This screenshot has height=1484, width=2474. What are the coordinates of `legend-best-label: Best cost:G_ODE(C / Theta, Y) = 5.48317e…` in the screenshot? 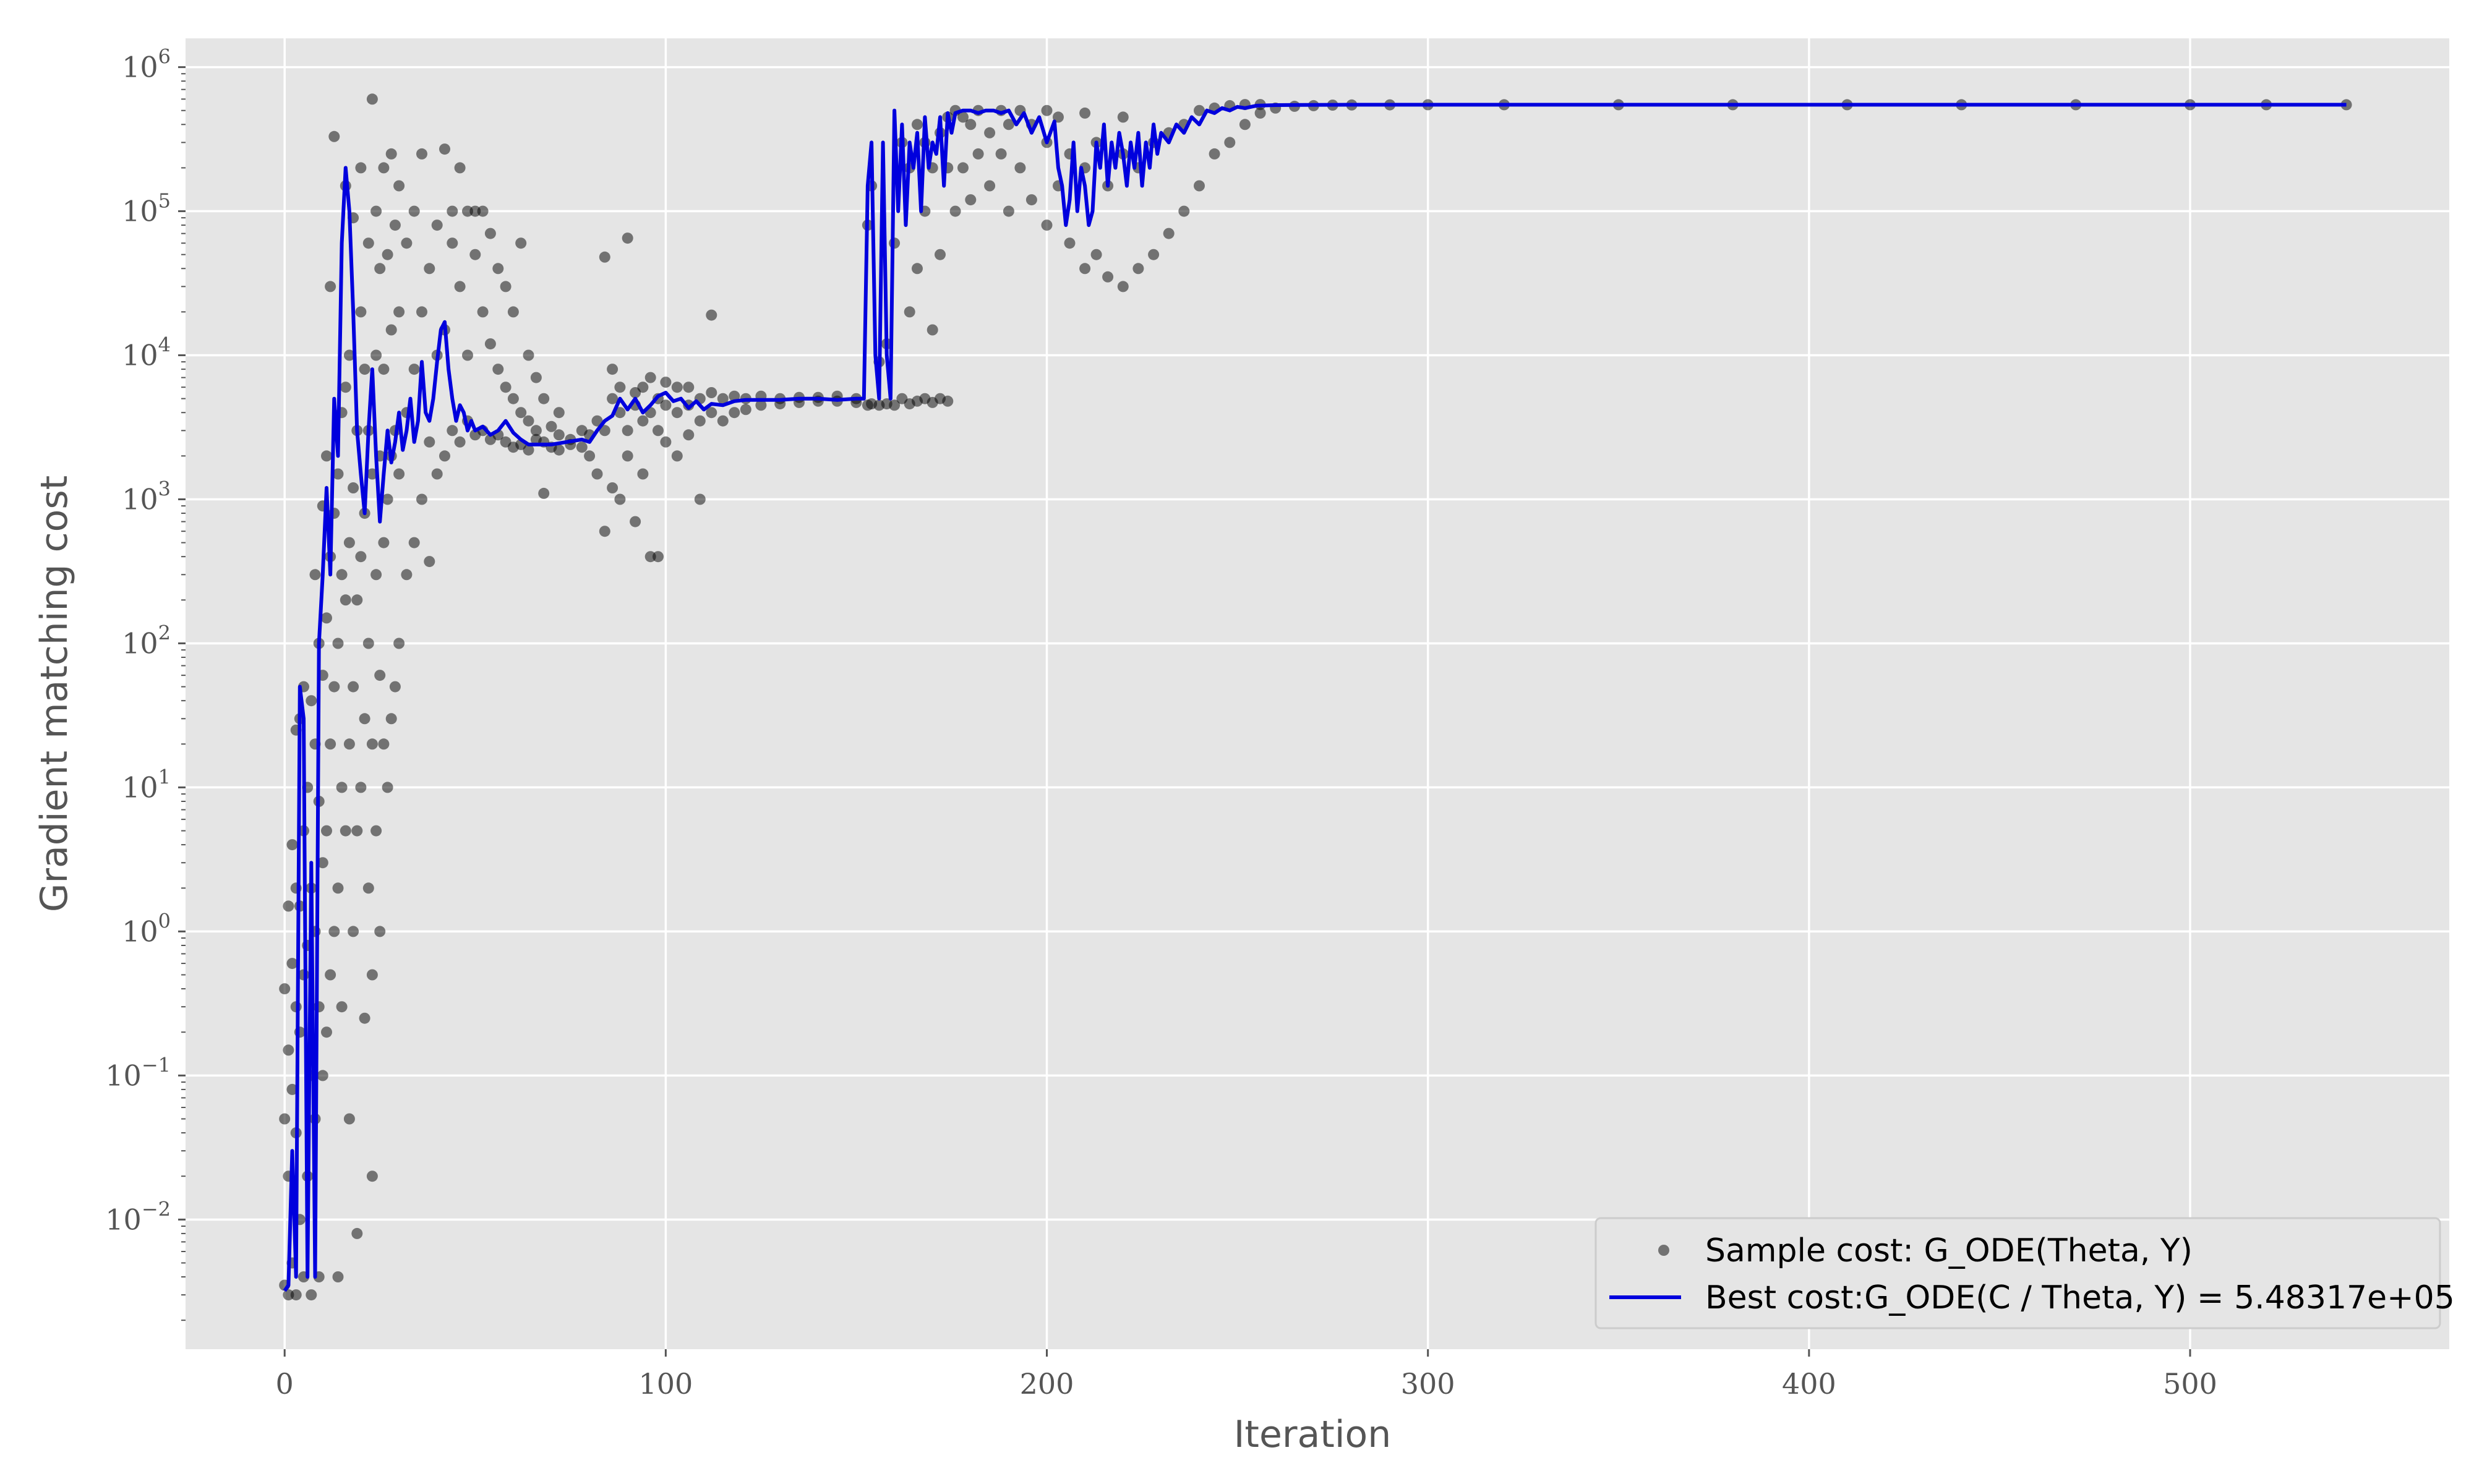 It's located at (2080, 1297).